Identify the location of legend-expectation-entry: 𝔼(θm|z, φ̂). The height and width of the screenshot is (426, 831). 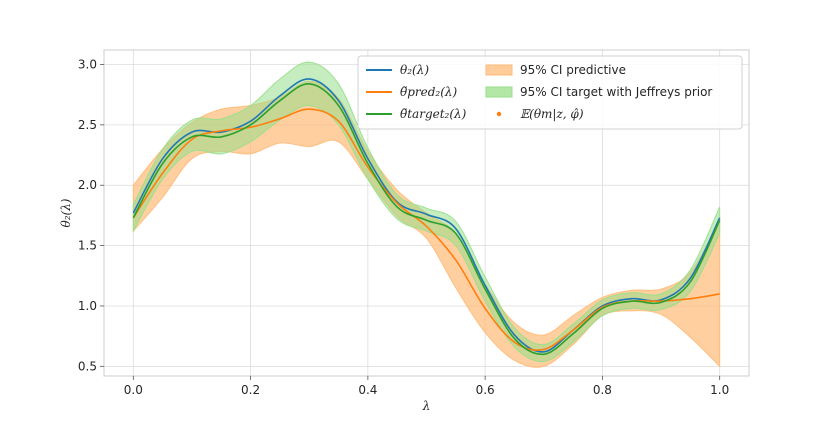
(540, 114).